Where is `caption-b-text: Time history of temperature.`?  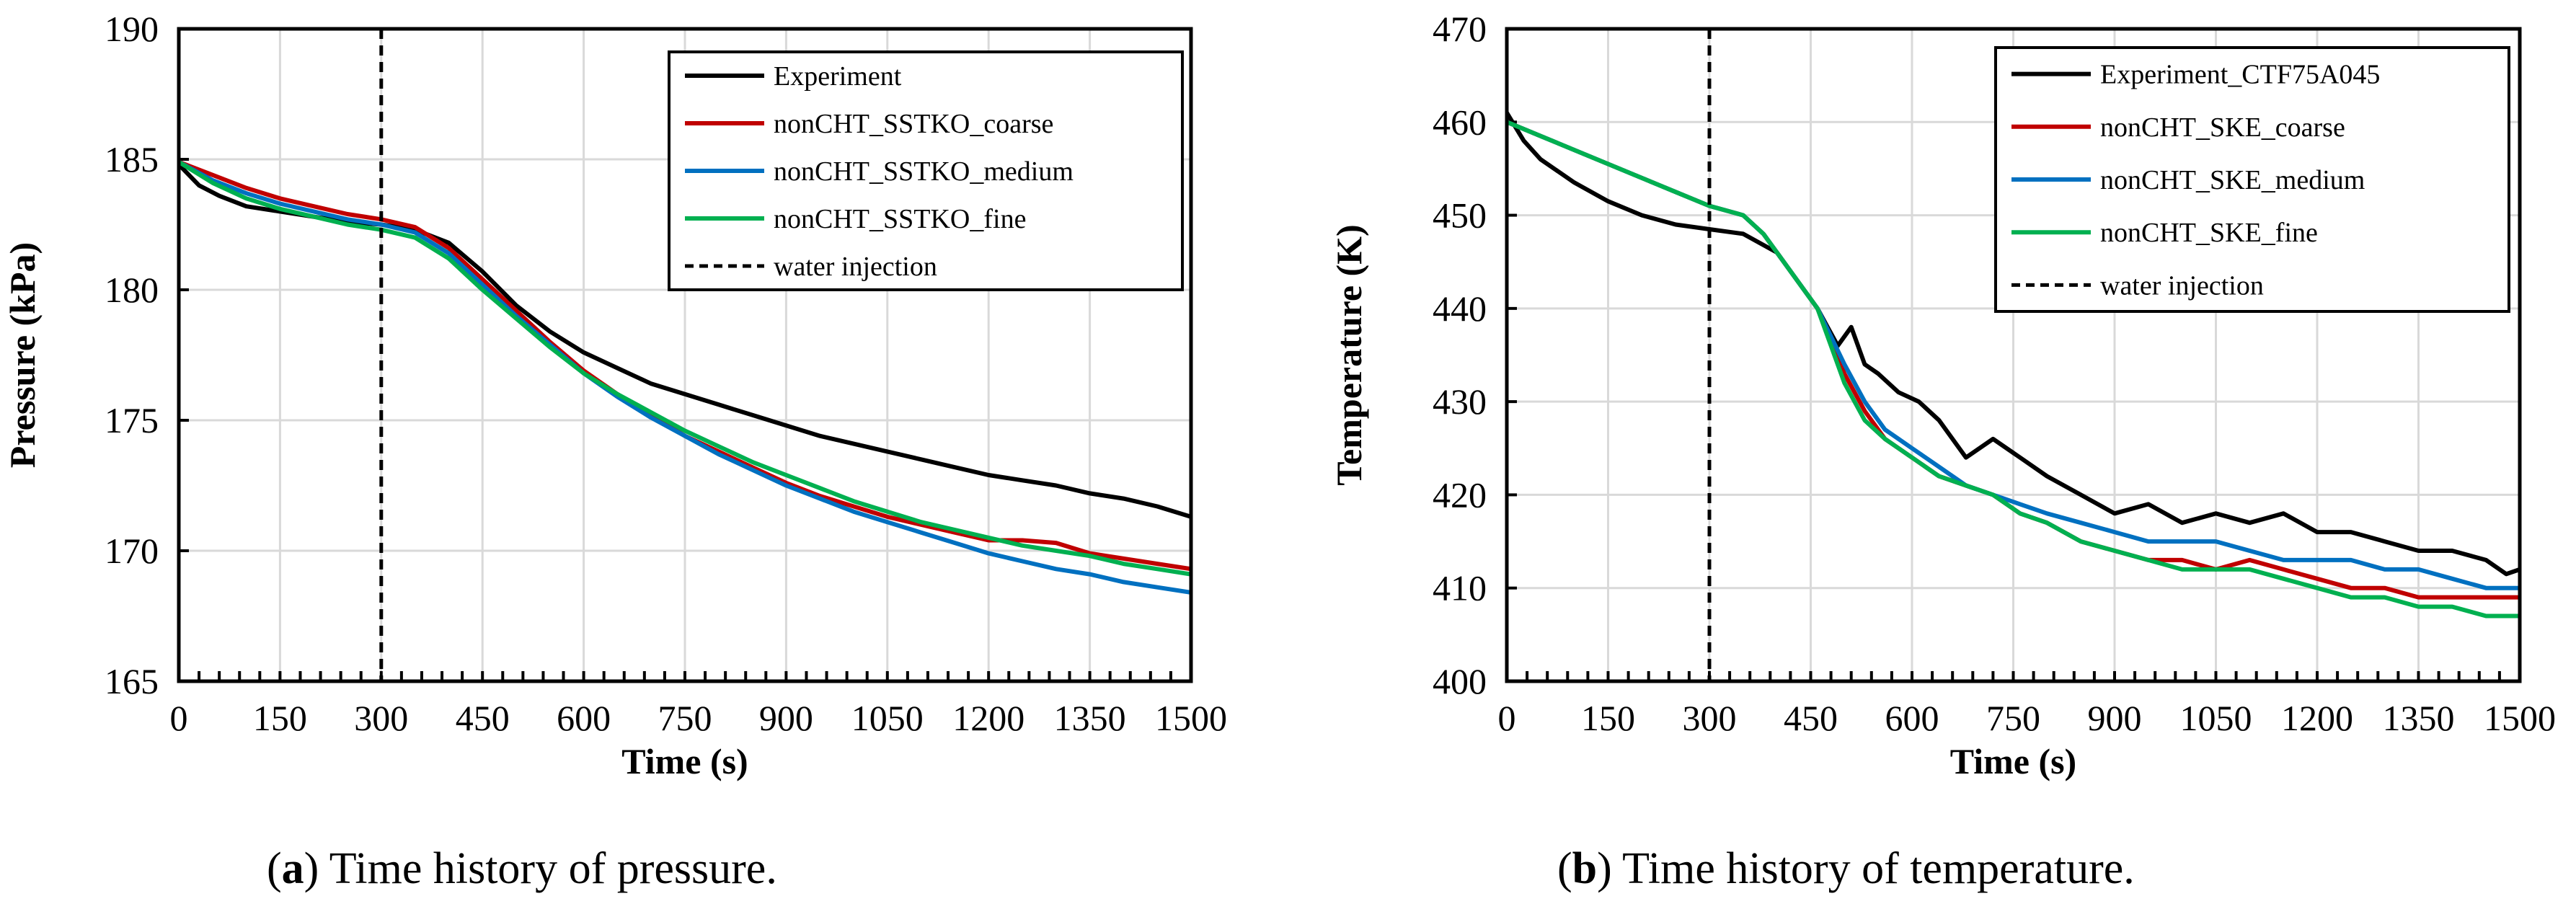 caption-b-text: Time history of temperature. is located at coordinates (1873, 869).